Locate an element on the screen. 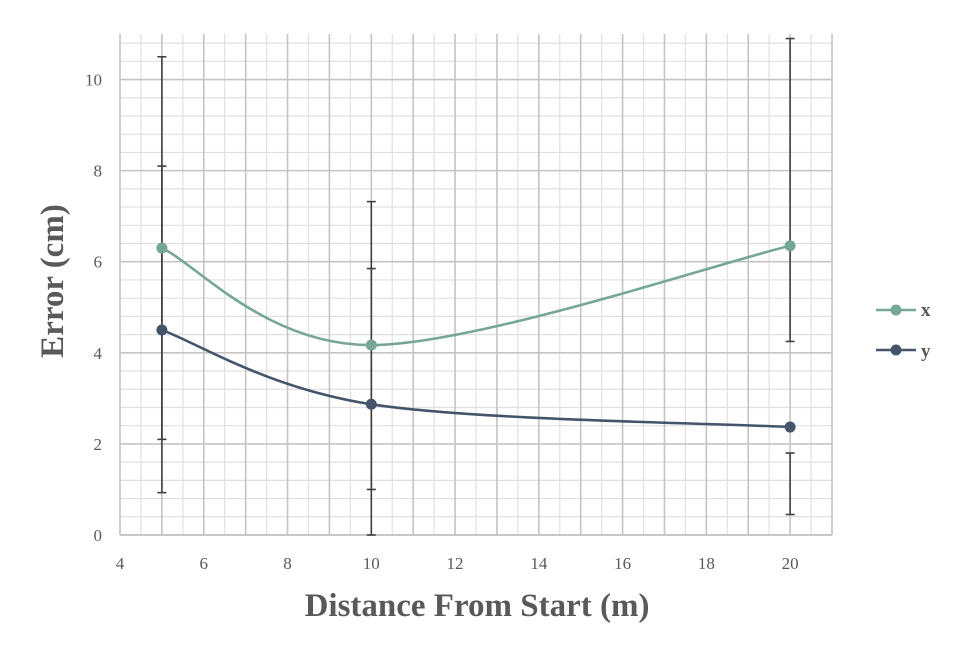 The height and width of the screenshot is (660, 960). legend-item-x: x is located at coordinates (903, 310).